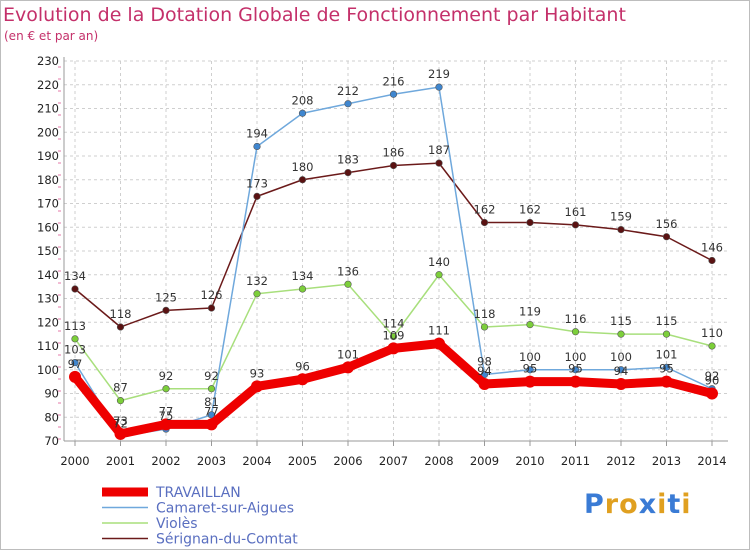 This screenshot has height=550, width=750. I want to click on data-label-TRAVAILLAN: 101, so click(348, 354).